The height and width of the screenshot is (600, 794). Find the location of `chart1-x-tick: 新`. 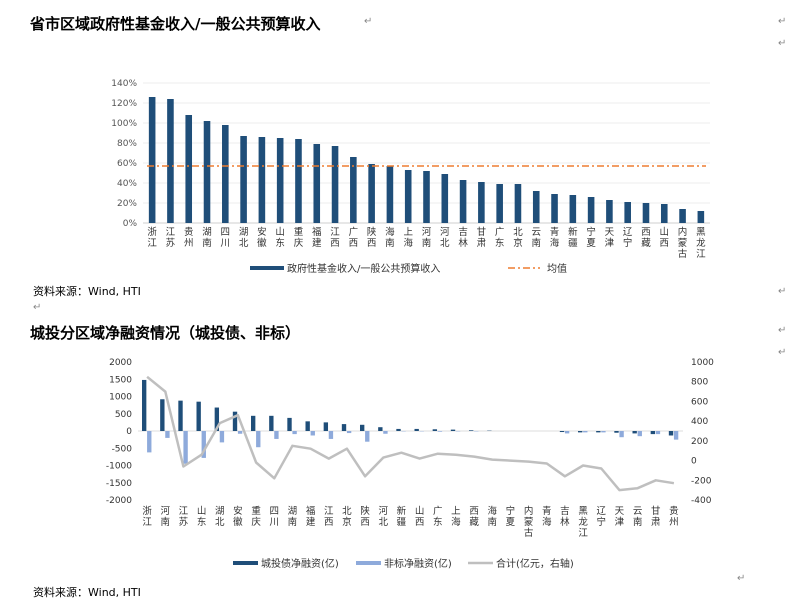

chart1-x-tick: 新 is located at coordinates (573, 232).